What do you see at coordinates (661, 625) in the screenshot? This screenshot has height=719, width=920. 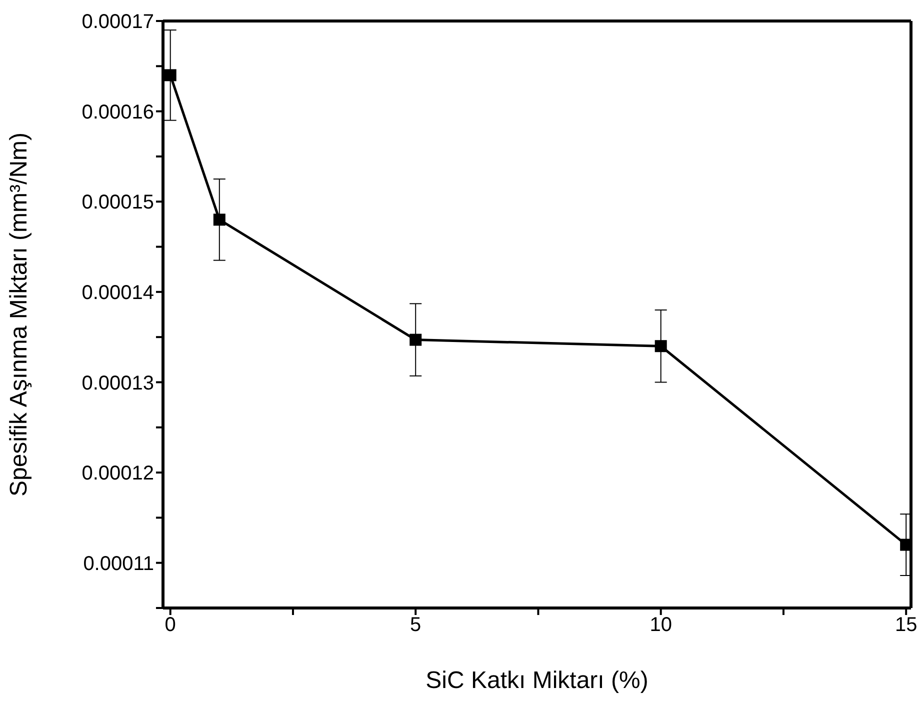 I see `x-tick-label: 10` at bounding box center [661, 625].